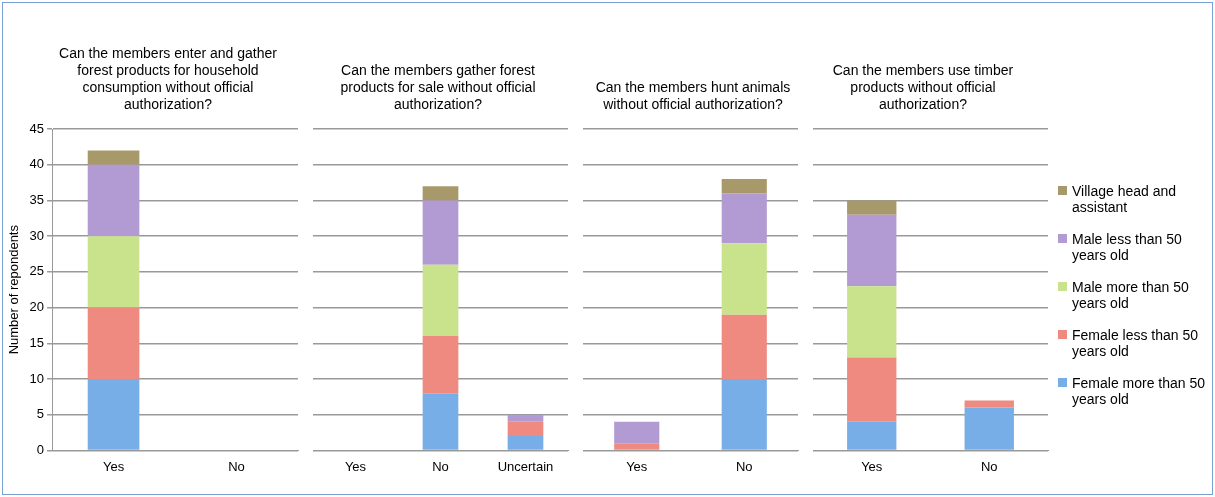 The image size is (1215, 497). Describe the element at coordinates (37, 271) in the screenshot. I see `y-tick-label: 25` at that location.